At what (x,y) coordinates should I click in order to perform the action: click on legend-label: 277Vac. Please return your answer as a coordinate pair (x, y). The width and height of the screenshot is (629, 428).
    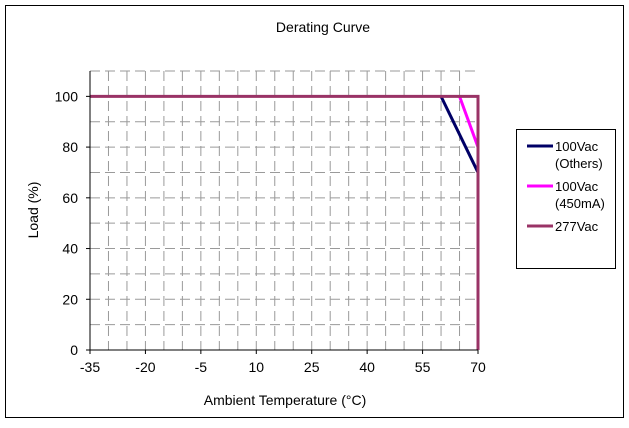
    Looking at the image, I should click on (577, 226).